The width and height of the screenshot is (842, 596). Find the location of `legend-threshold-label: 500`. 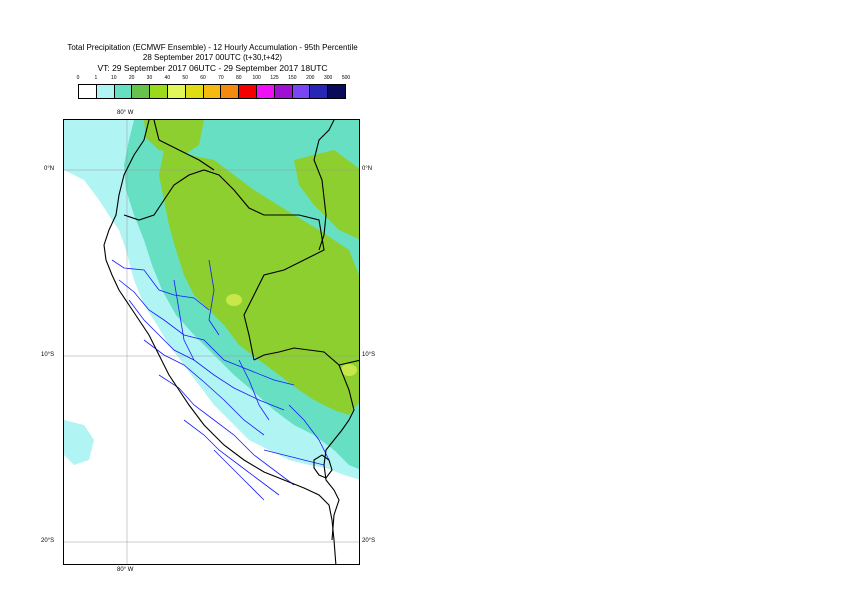

legend-threshold-label: 500 is located at coordinates (346, 78).